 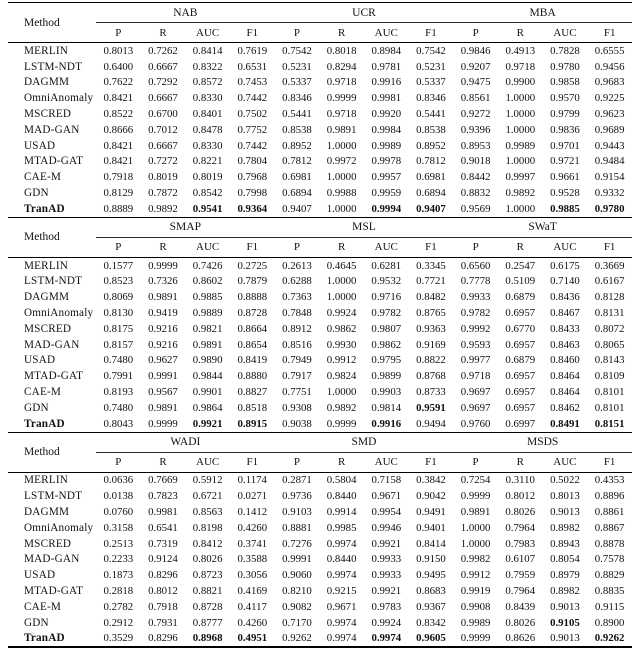 I want to click on method-column-header: Method, so click(x=42, y=452).